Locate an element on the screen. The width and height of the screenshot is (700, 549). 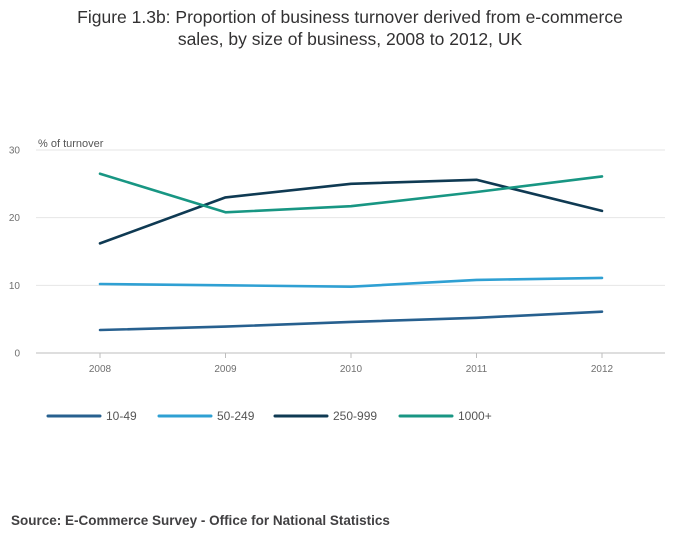
y-tick-label: 10 is located at coordinates (15, 286).